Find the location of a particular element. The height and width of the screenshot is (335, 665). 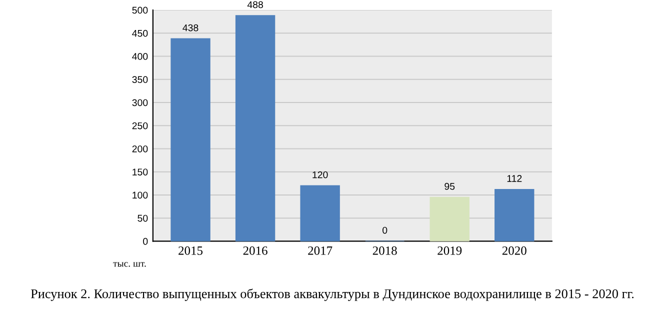

y-tick-label: 500 is located at coordinates (140, 10).